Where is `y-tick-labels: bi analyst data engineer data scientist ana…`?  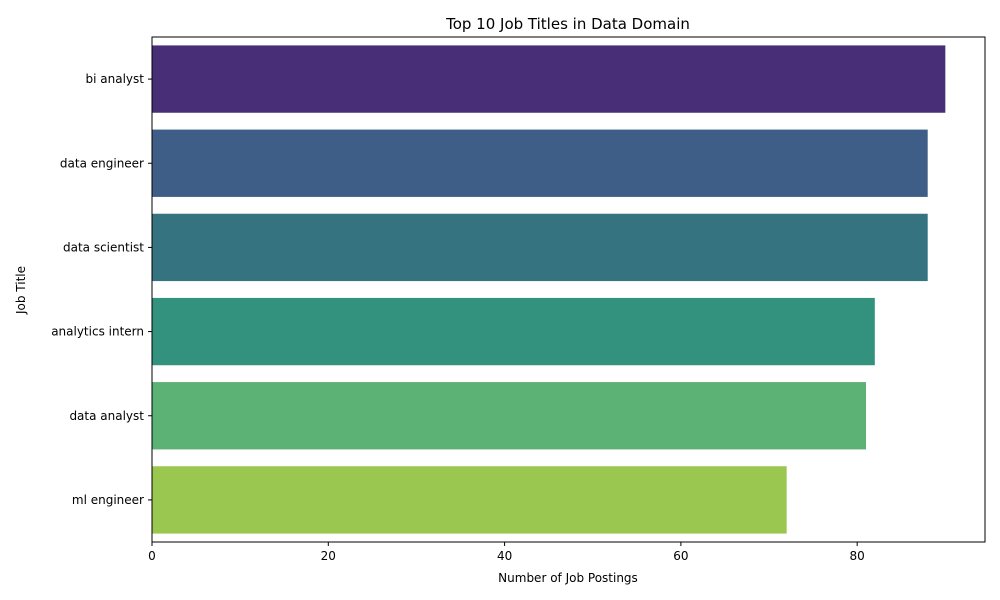 y-tick-labels: bi analyst data engineer data scientist ana… is located at coordinates (101, 289).